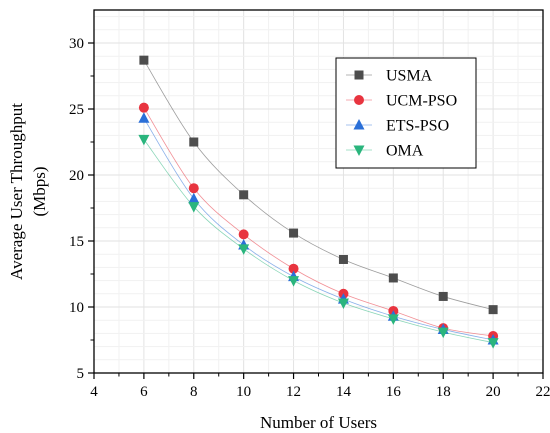 The height and width of the screenshot is (433, 550). Describe the element at coordinates (443, 392) in the screenshot. I see `x-tick-label: 18` at that location.